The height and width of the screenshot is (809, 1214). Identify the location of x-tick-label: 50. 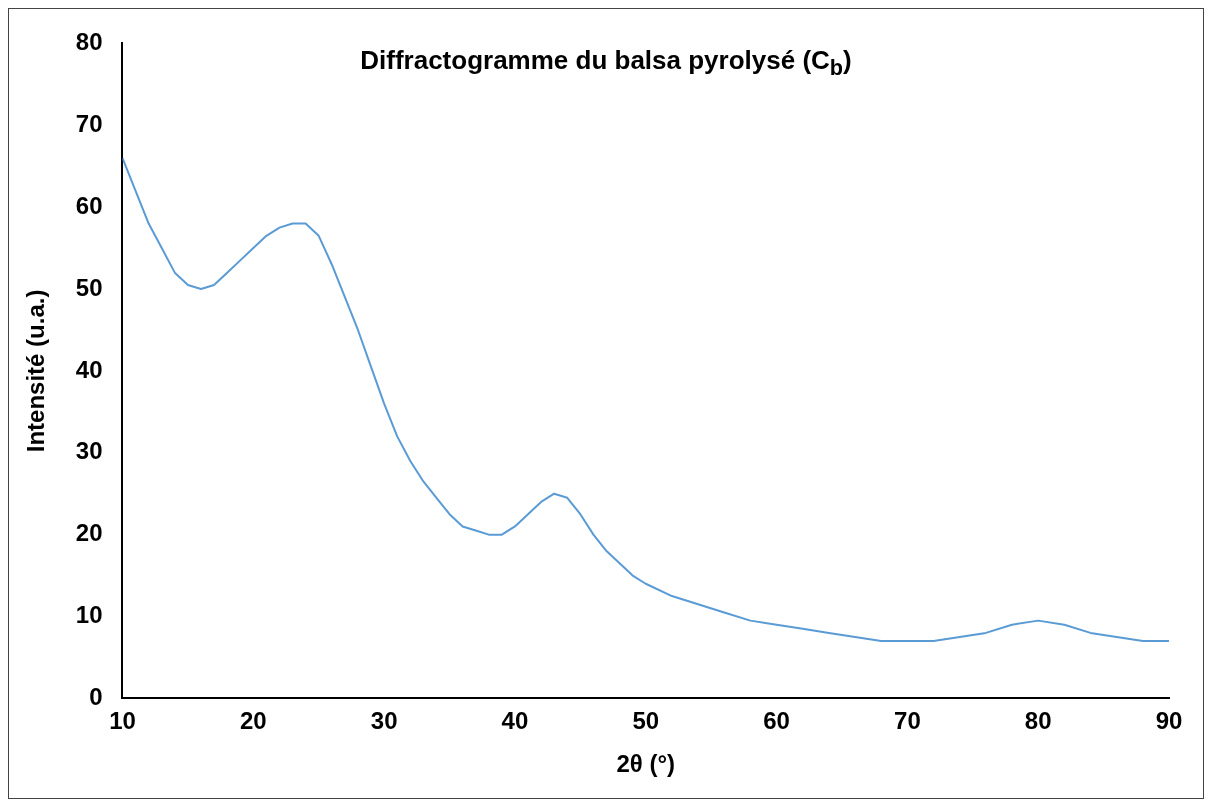
(646, 721).